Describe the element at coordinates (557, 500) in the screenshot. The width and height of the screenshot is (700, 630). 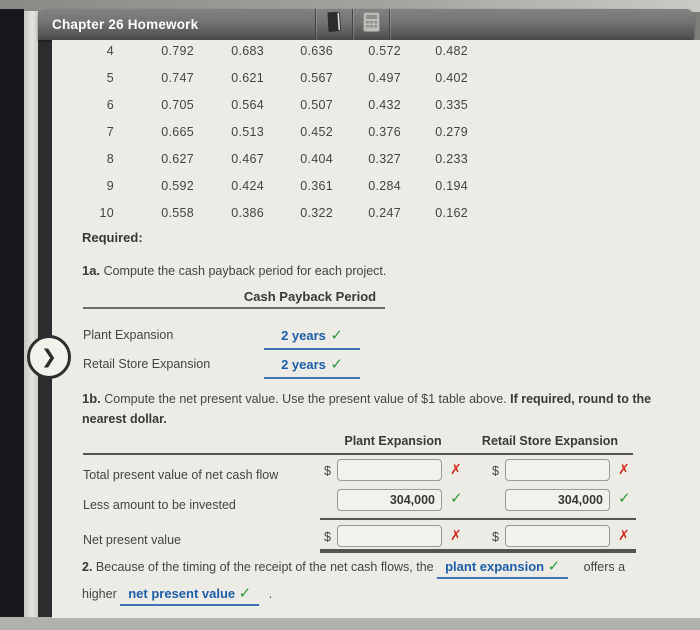
I see `npv-invested-retail-input` at that location.